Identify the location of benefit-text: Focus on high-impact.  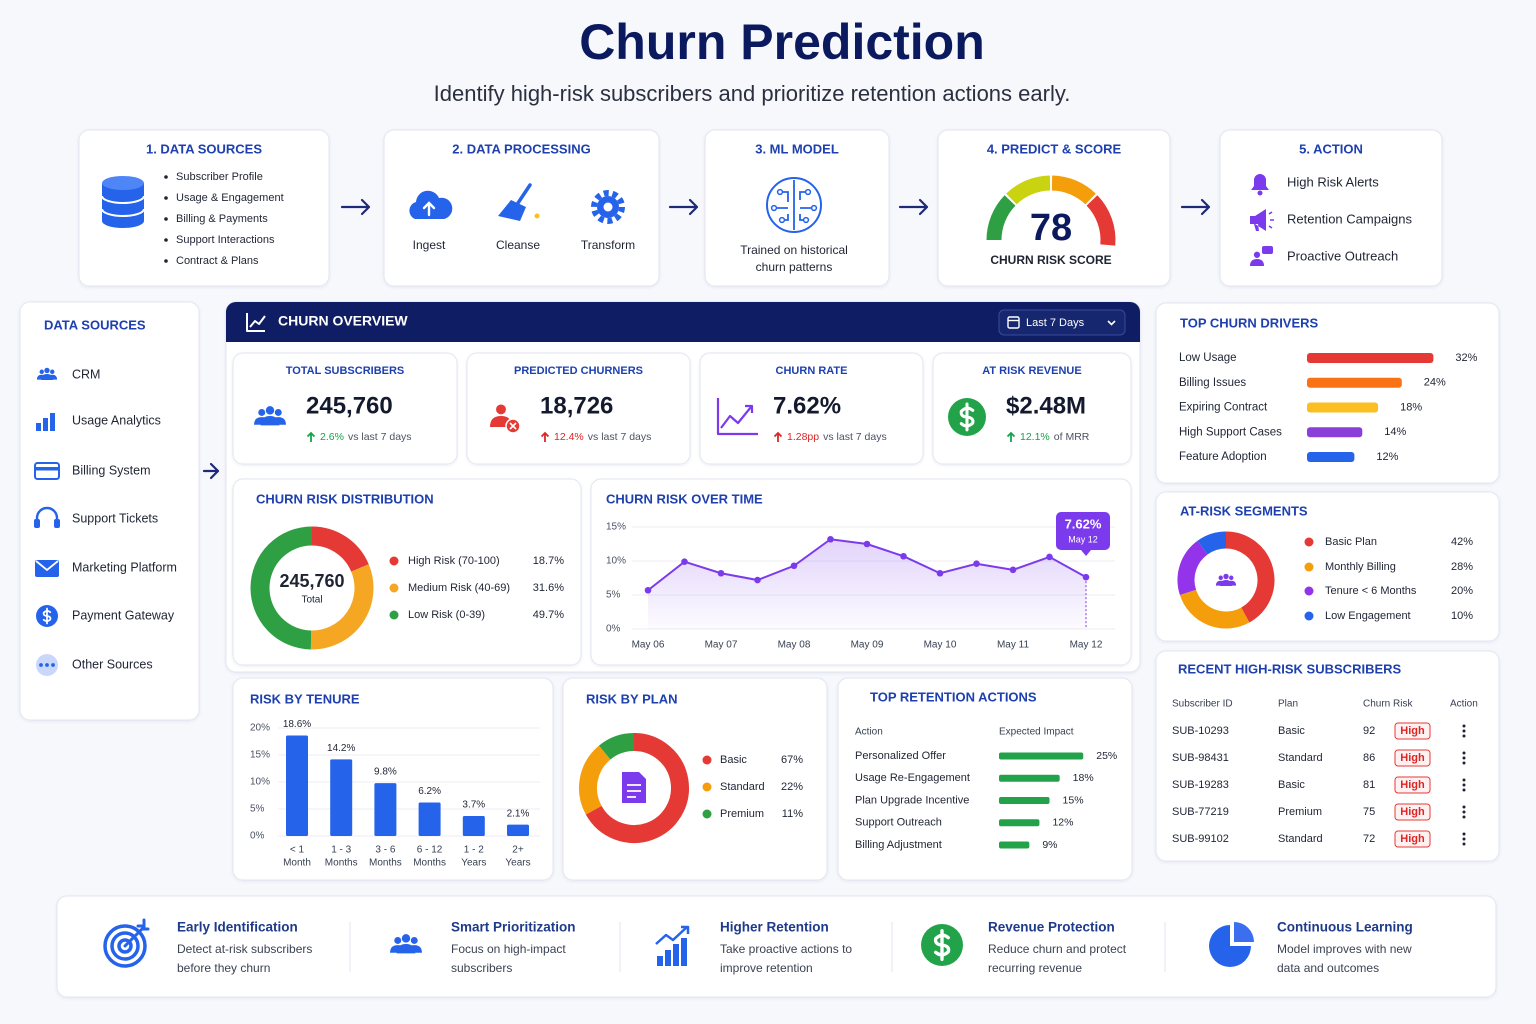
(508, 949).